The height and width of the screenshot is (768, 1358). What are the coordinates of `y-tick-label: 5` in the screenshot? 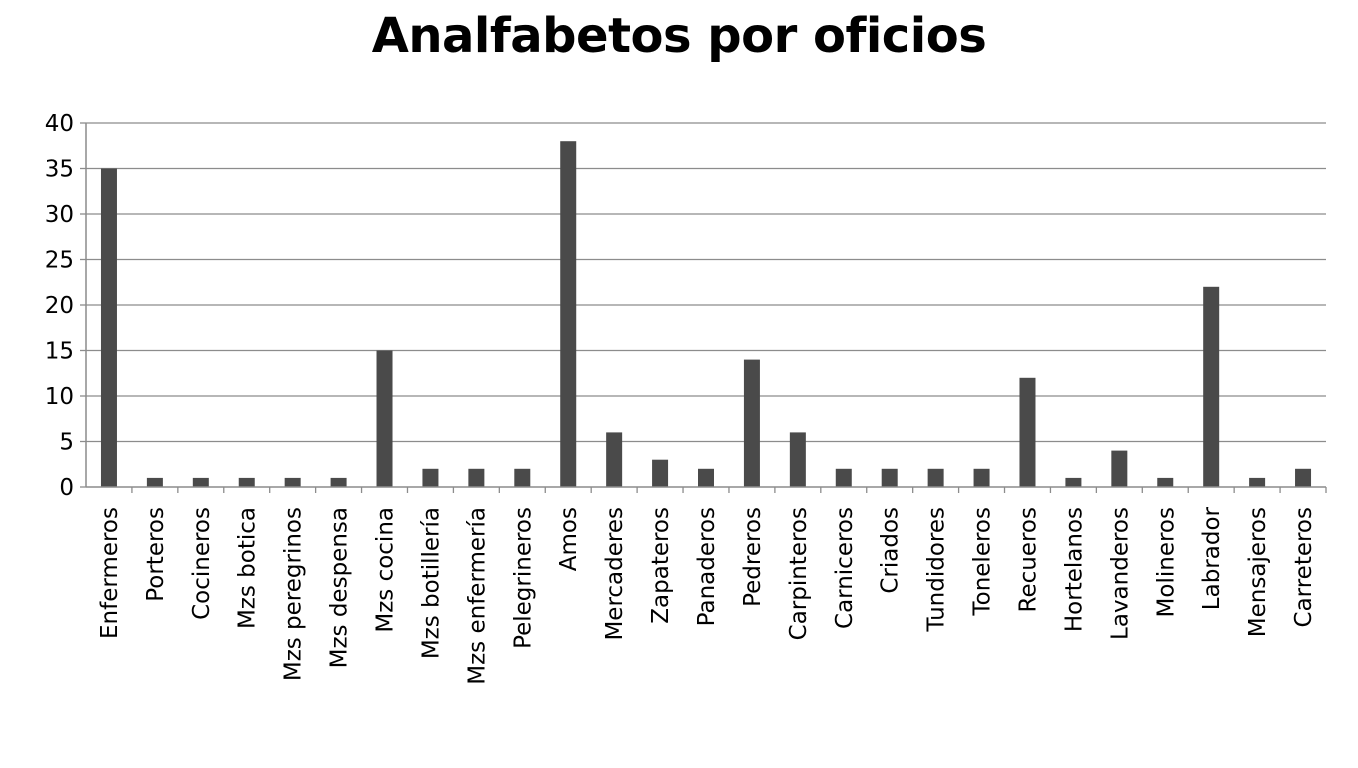 It's located at (66, 443).